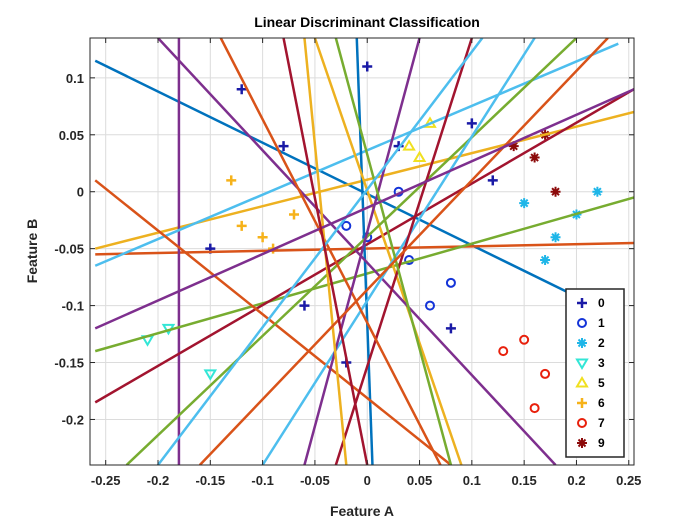  What do you see at coordinates (628, 480) in the screenshot?
I see `x-tick-label: 0.25` at bounding box center [628, 480].